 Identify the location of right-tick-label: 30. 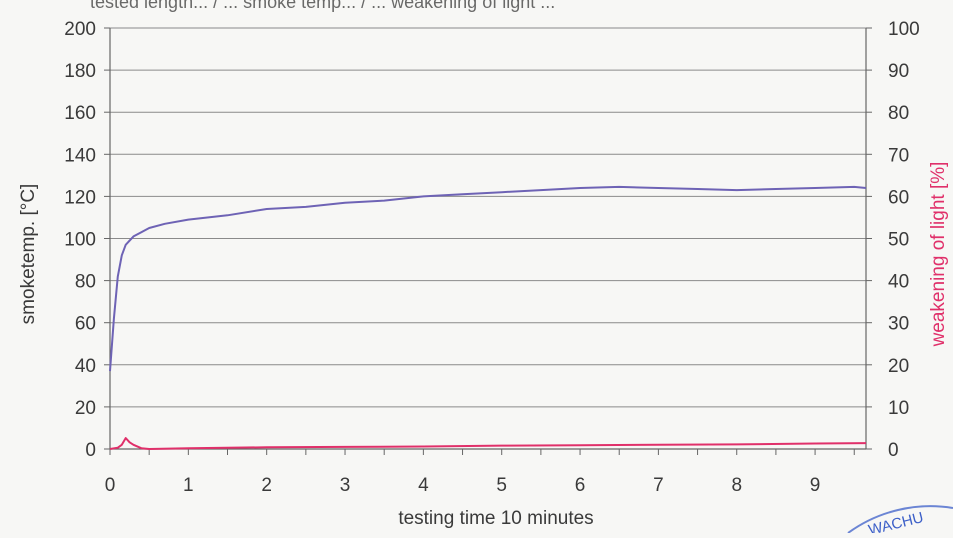
(898, 324).